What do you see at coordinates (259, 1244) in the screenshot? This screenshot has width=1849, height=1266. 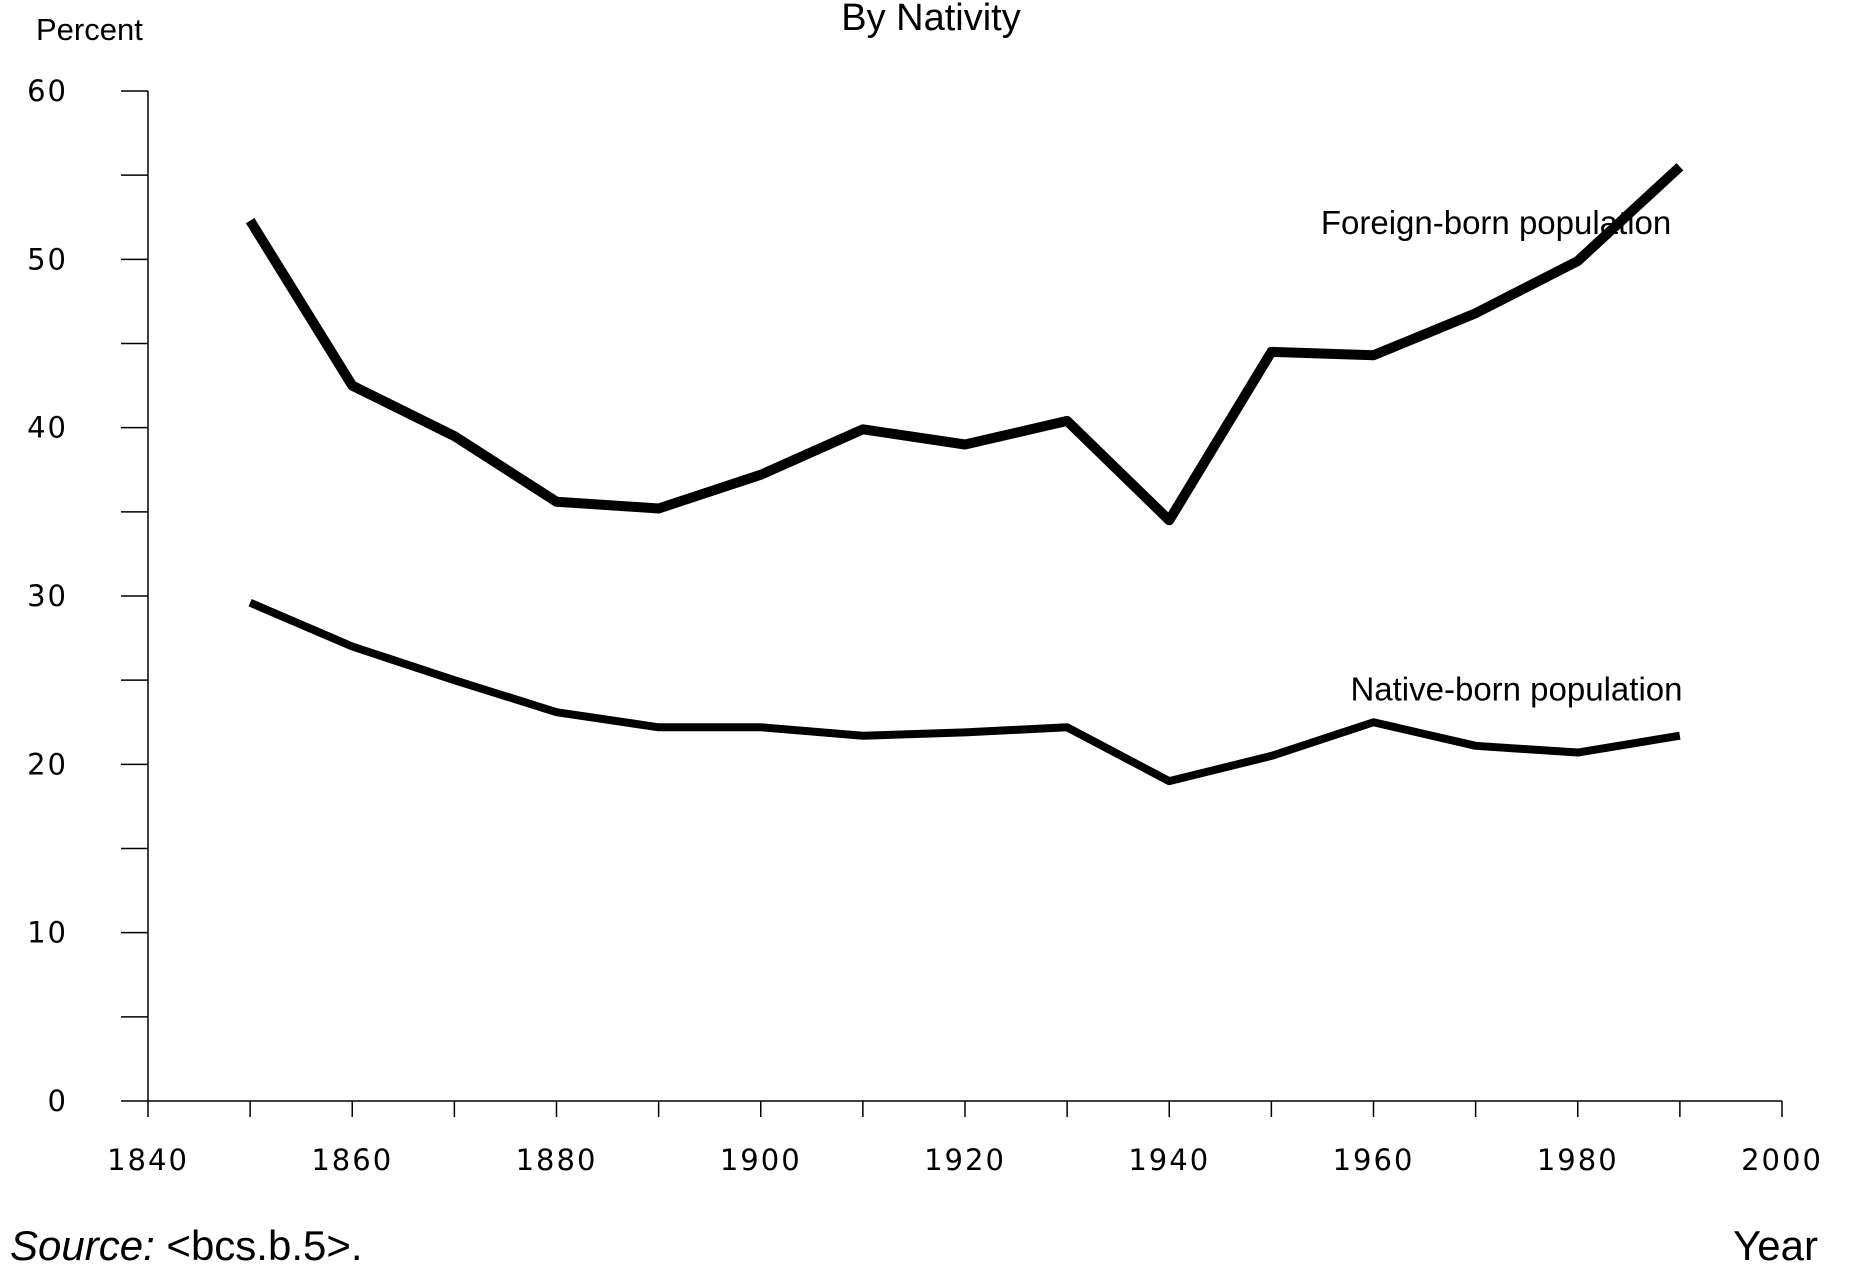 I see `source-text: <bcs.b.5>.` at bounding box center [259, 1244].